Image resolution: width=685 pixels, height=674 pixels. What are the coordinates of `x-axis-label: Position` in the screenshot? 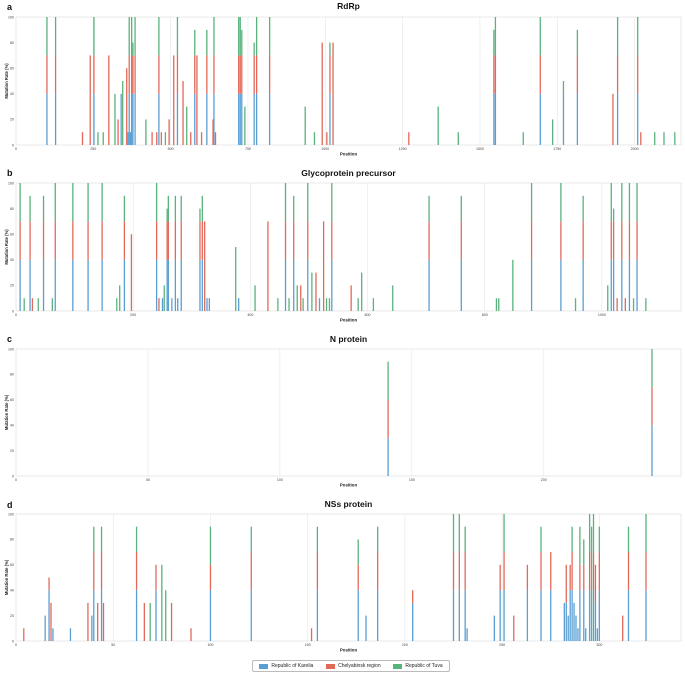 It's located at (349, 650).